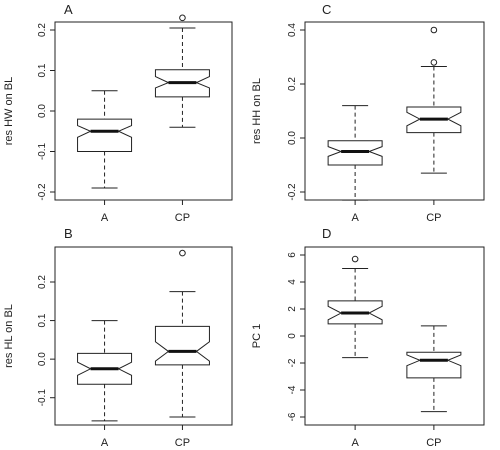 The image size is (500, 450). I want to click on y-axis-label: res HW on BL, so click(9, 111).